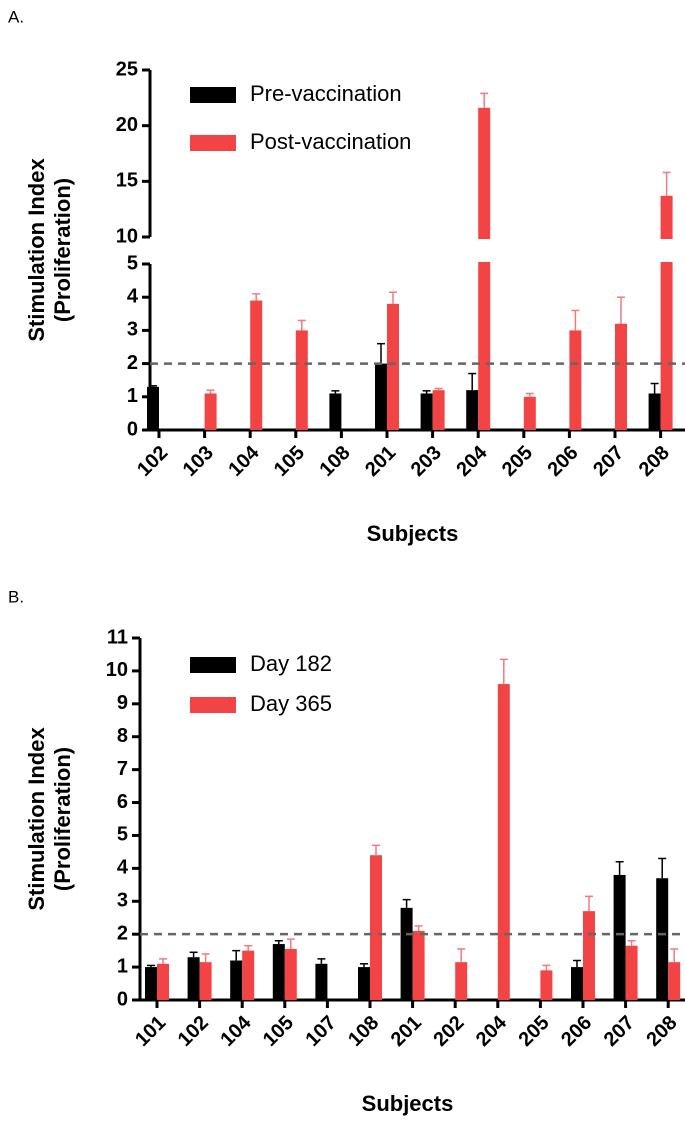 Image resolution: width=685 pixels, height=1123 pixels. What do you see at coordinates (127, 181) in the screenshot?
I see `y-tick-label: 15` at bounding box center [127, 181].